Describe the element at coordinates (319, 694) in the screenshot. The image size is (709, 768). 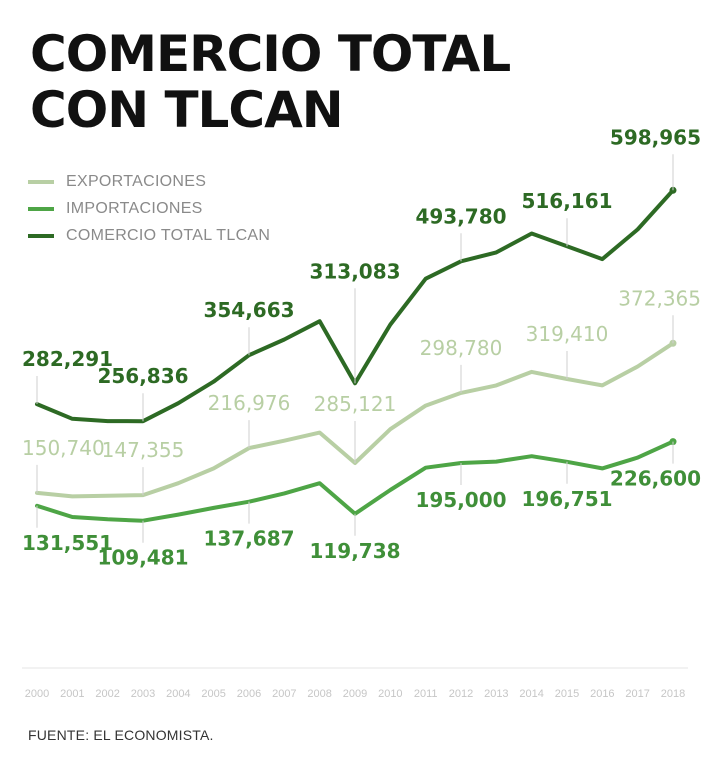
I see `x-tick-label: 2008` at that location.